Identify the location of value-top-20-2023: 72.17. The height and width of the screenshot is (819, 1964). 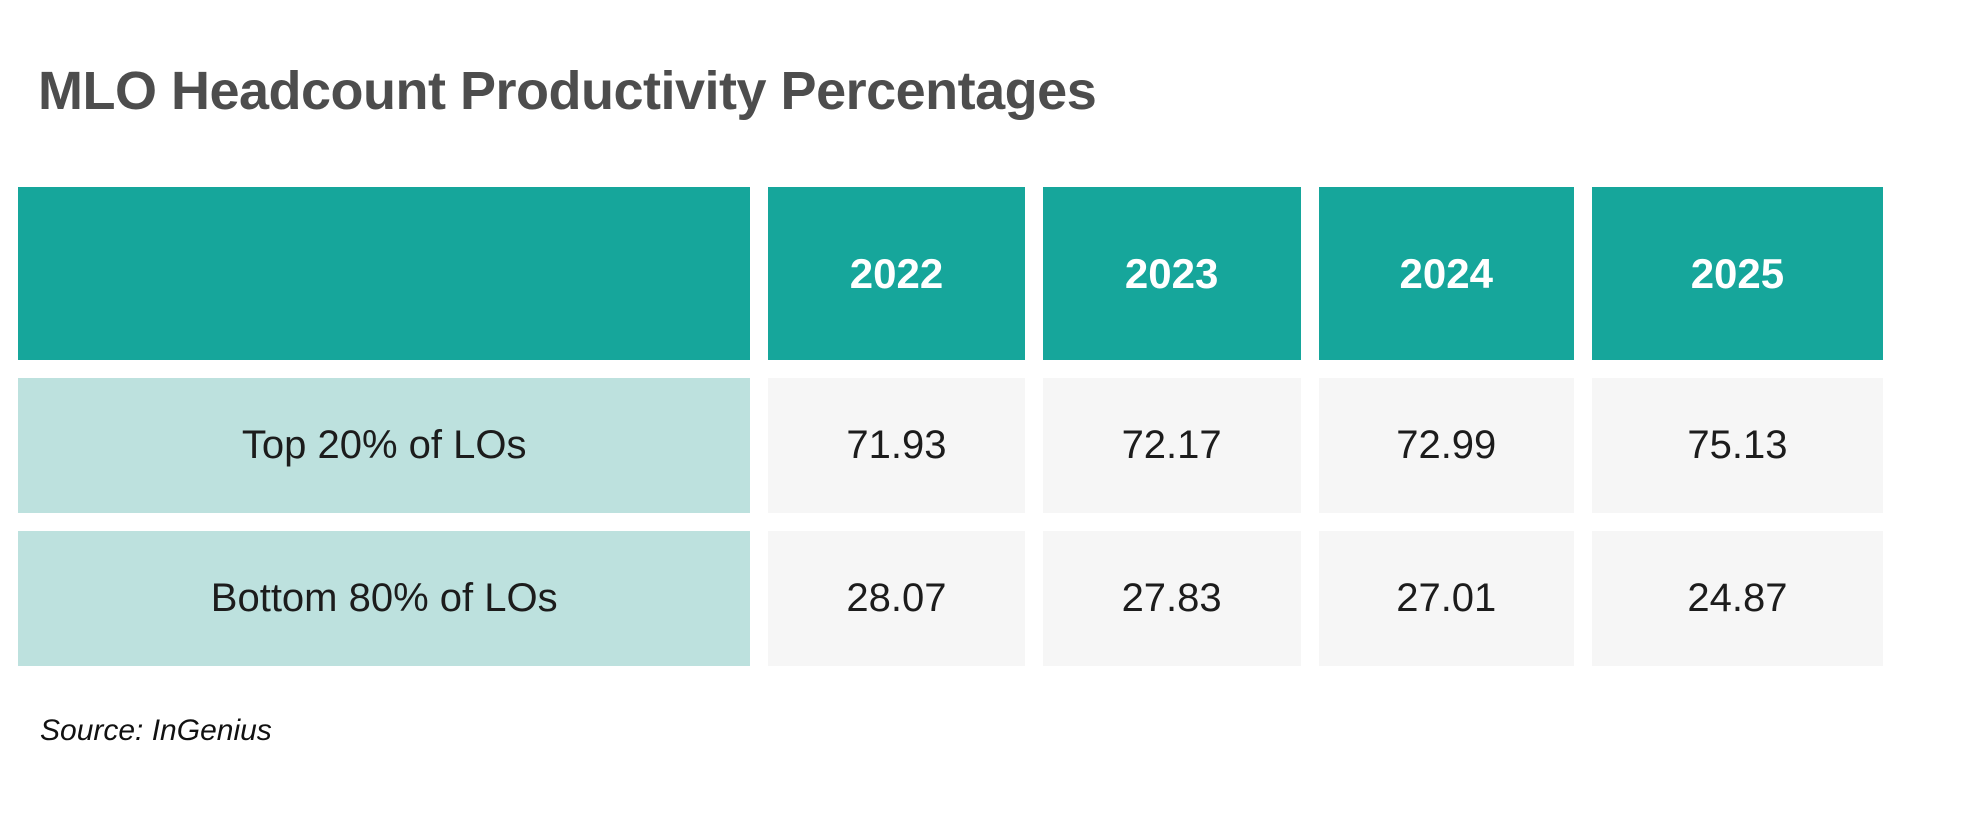
(1171, 445).